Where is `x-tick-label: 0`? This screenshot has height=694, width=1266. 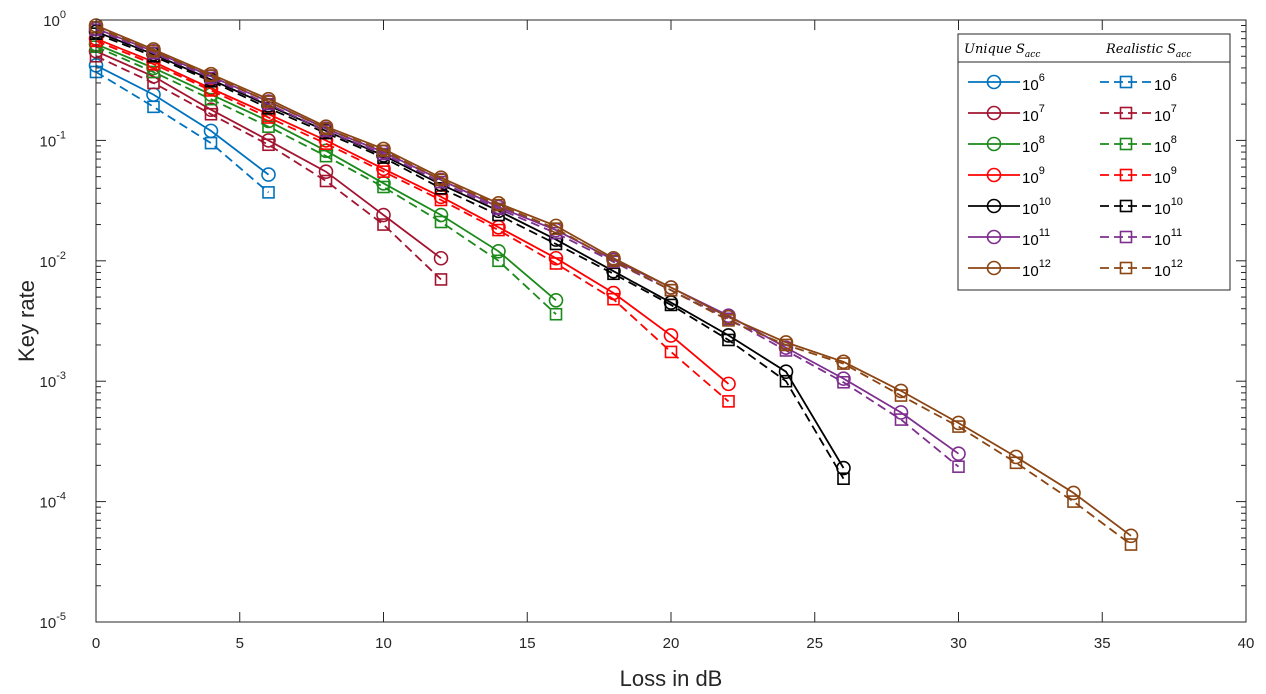
x-tick-label: 0 is located at coordinates (96, 643).